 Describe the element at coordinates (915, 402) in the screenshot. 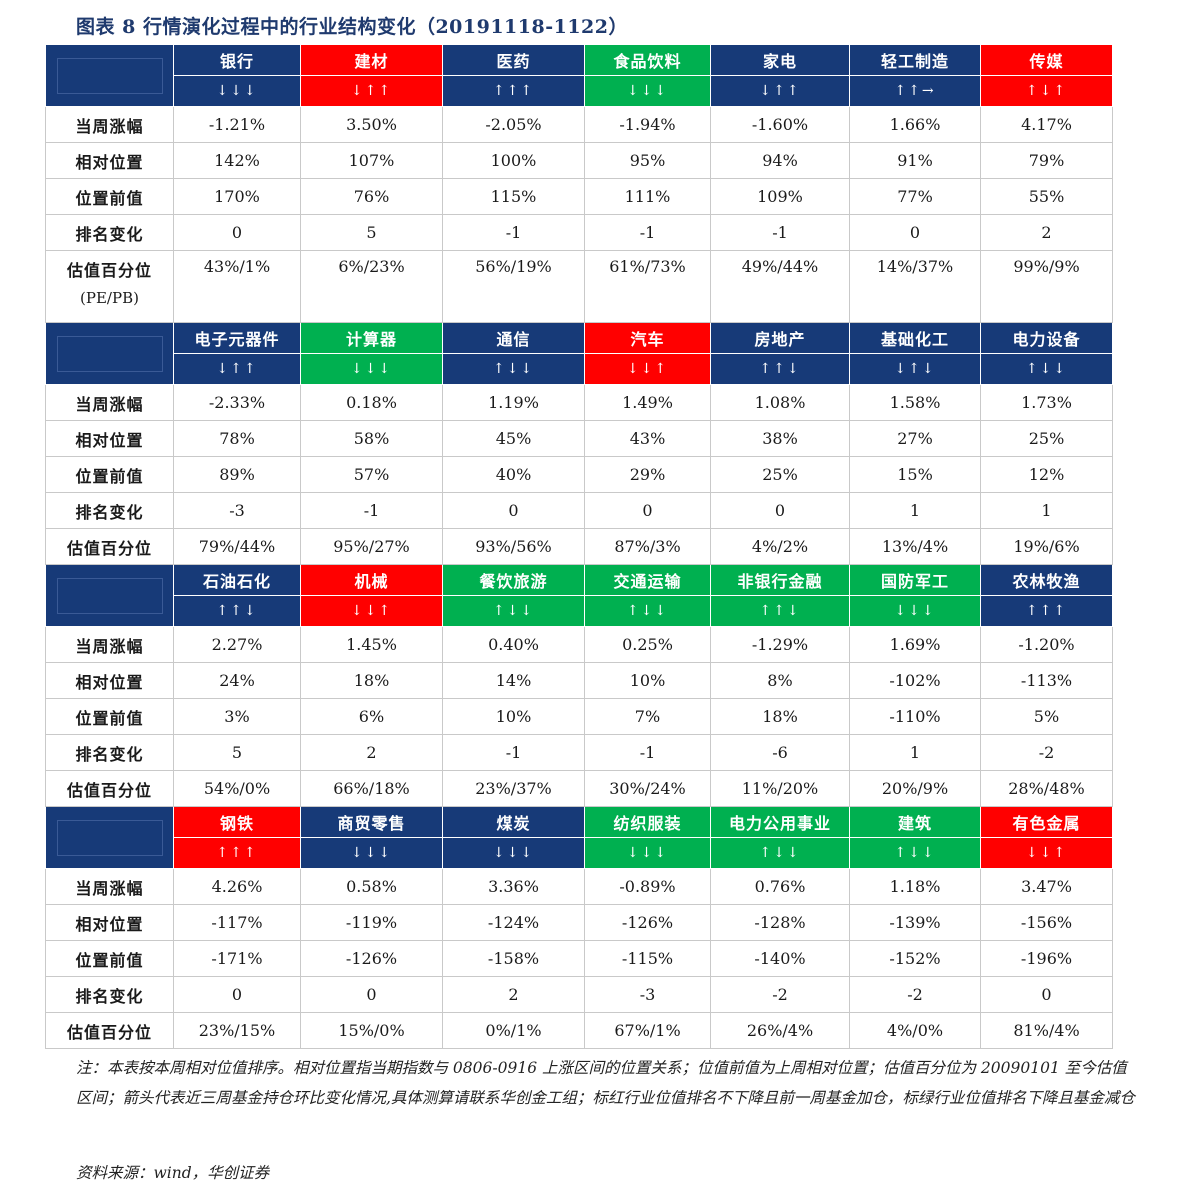

I see `value-cell: 1.58%` at that location.